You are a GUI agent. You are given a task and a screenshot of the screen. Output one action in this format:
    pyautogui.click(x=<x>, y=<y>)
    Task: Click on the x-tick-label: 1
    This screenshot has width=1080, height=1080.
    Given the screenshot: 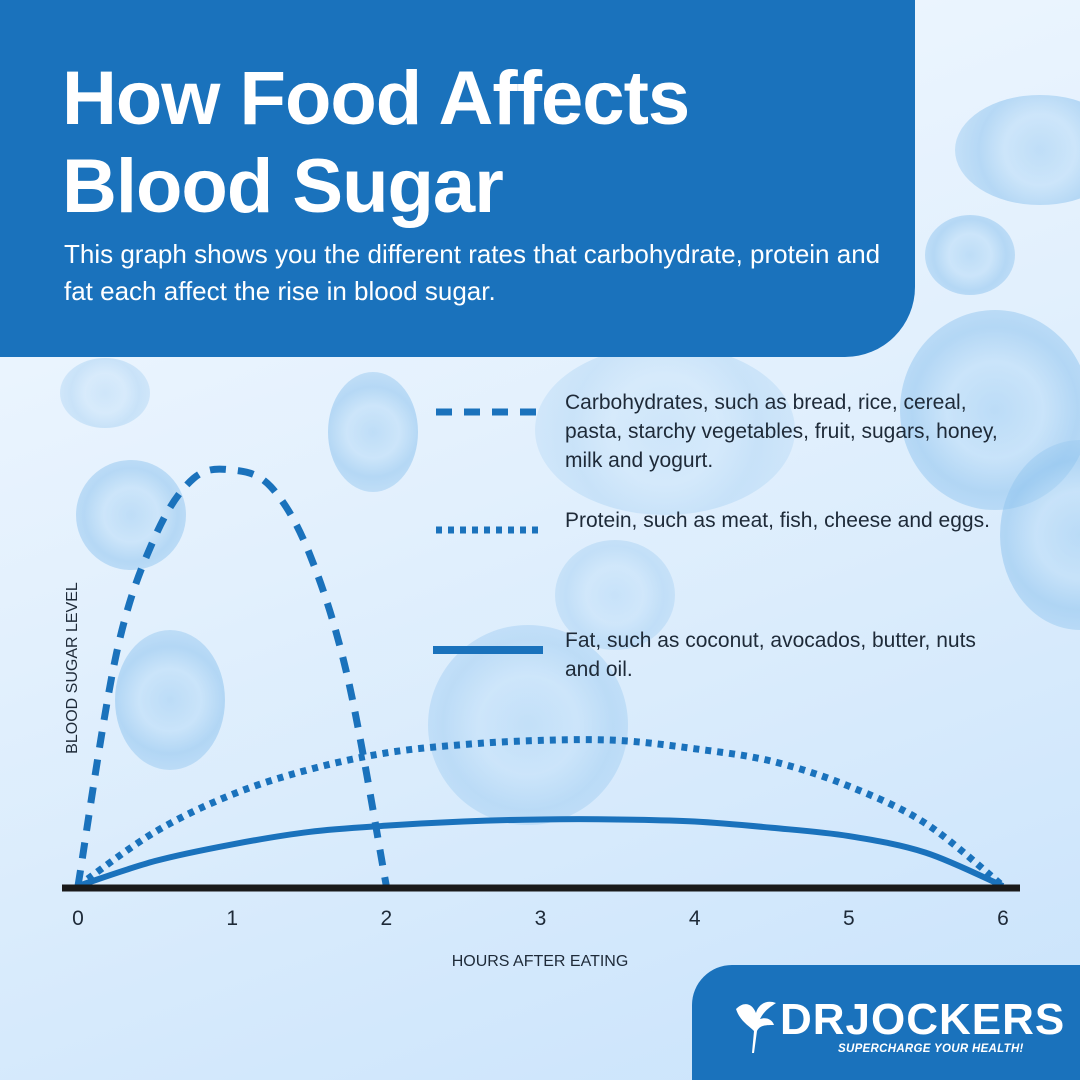 What is the action you would take?
    pyautogui.click(x=232, y=918)
    